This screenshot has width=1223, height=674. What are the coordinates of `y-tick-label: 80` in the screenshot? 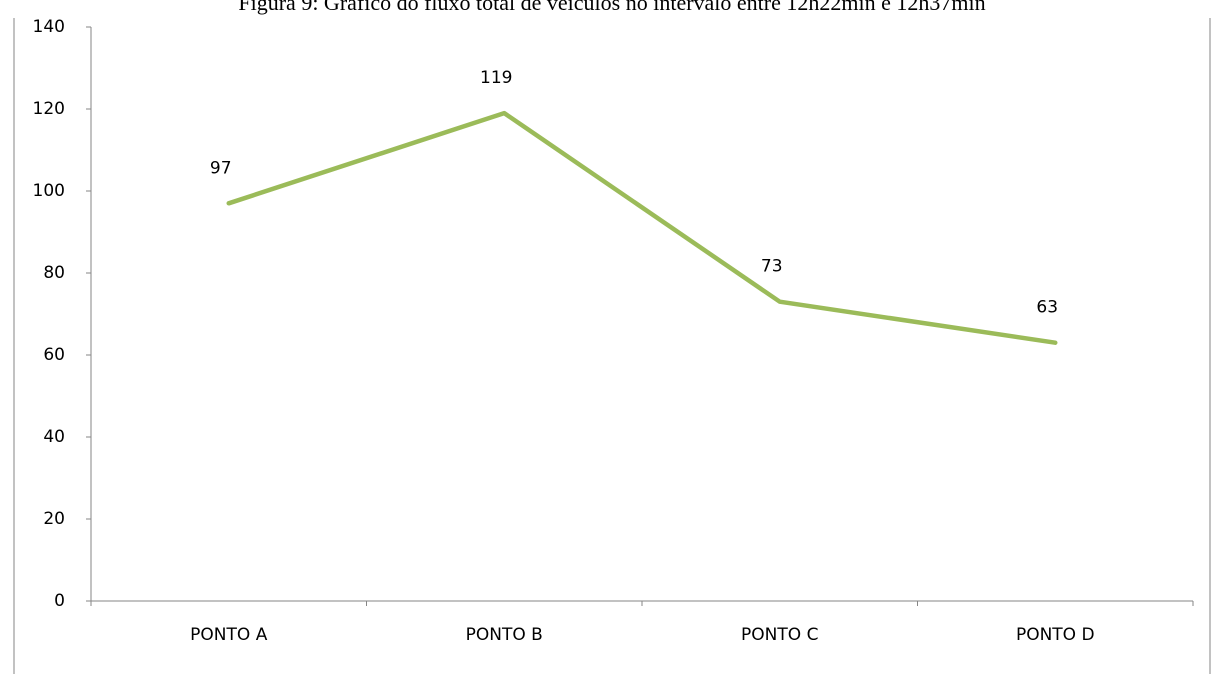 It's located at (54, 273).